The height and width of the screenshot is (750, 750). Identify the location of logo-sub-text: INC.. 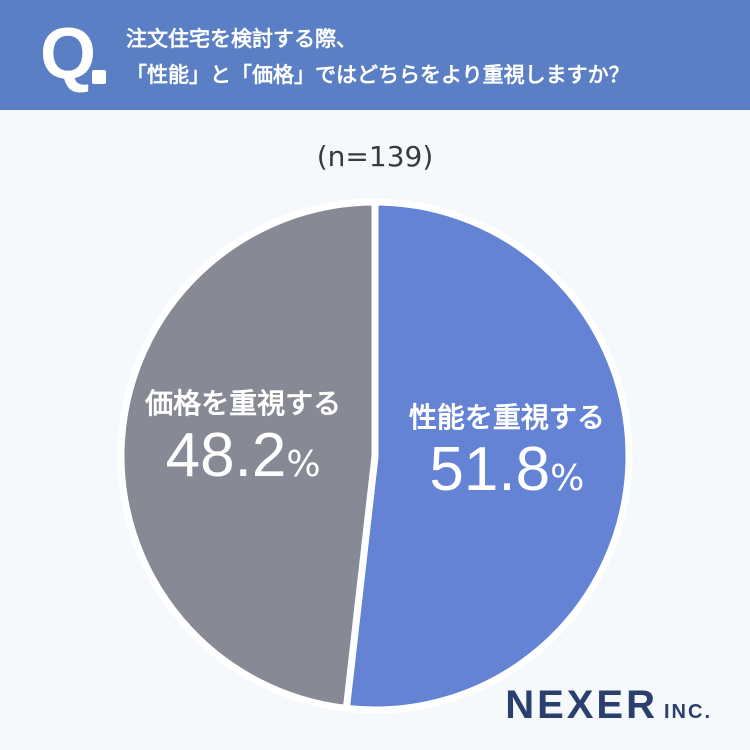
(688, 712).